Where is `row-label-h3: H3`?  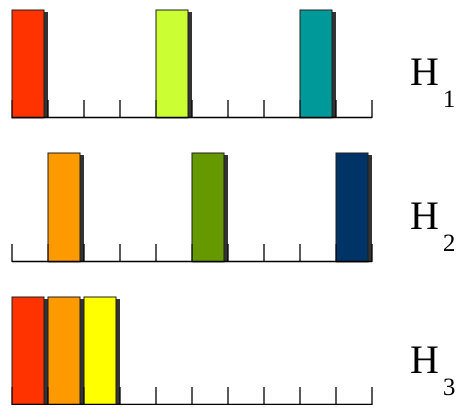 row-label-h3: H3 is located at coordinates (432, 369).